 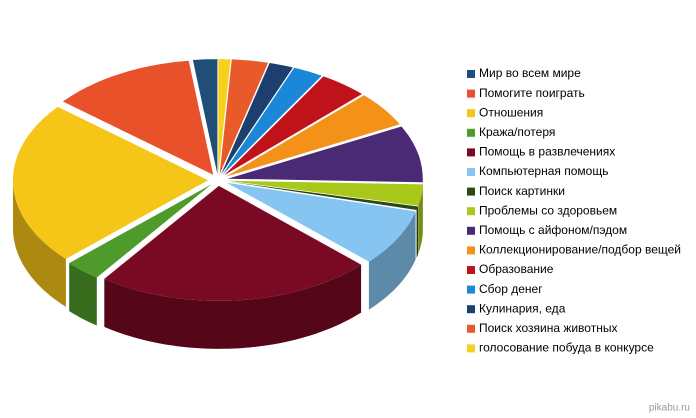 What do you see at coordinates (580, 250) in the screenshot?
I see `legend-label: Коллекционирование/подбор вещей` at bounding box center [580, 250].